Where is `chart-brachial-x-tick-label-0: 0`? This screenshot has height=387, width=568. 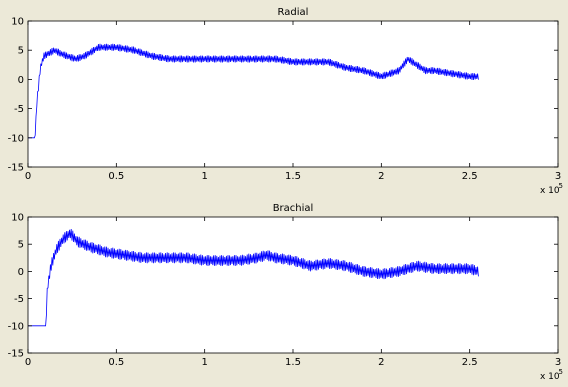
chart-brachial-x-tick-label-0: 0 is located at coordinates (28, 362).